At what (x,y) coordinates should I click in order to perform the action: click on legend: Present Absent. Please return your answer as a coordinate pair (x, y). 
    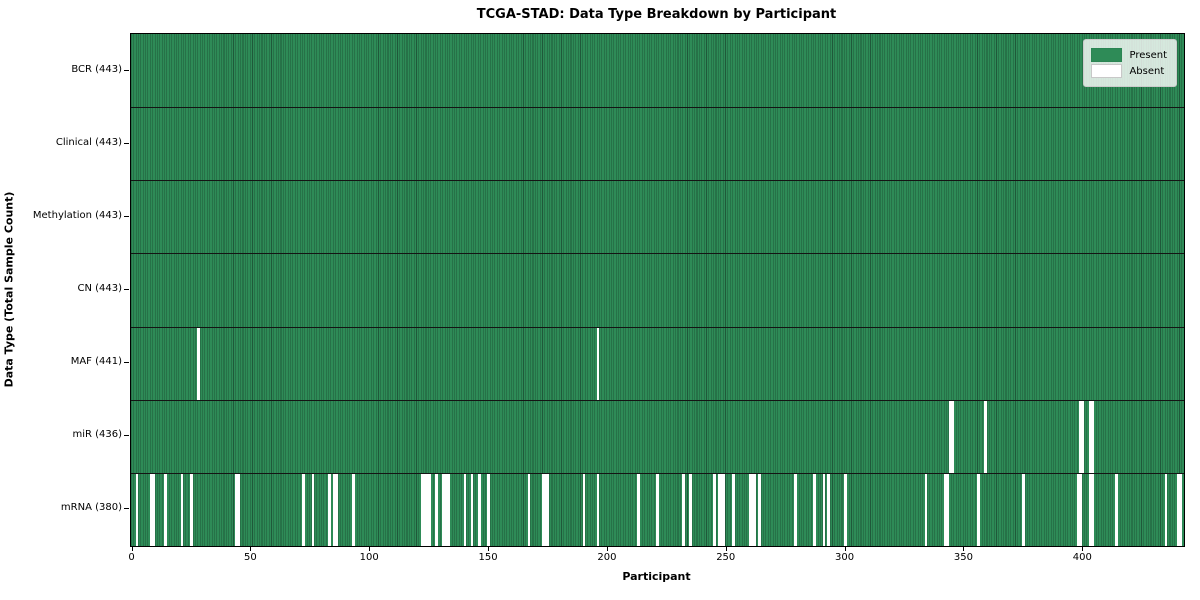
    Looking at the image, I should click on (1130, 63).